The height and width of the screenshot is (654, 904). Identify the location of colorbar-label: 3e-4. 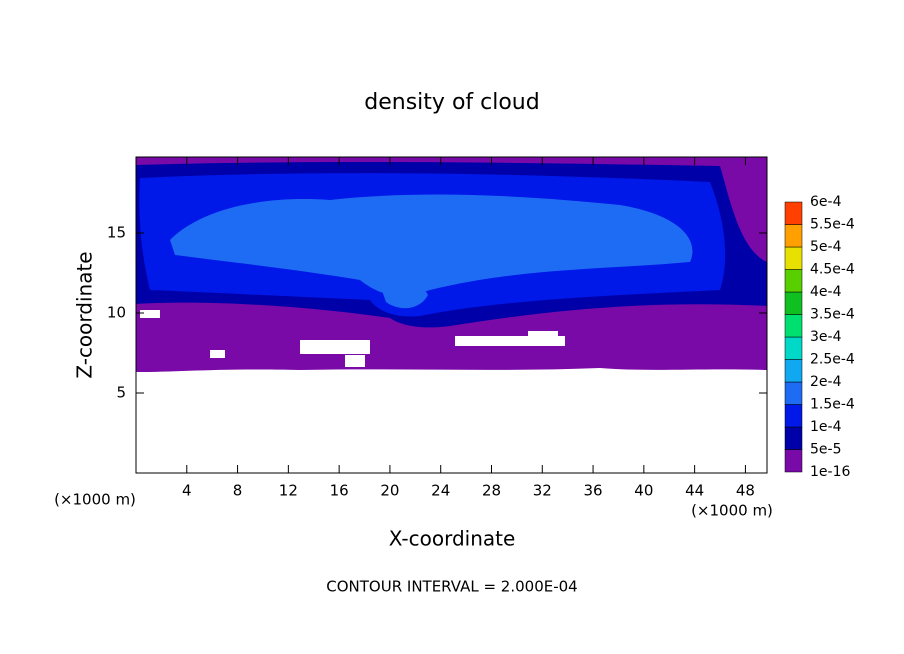
(826, 337).